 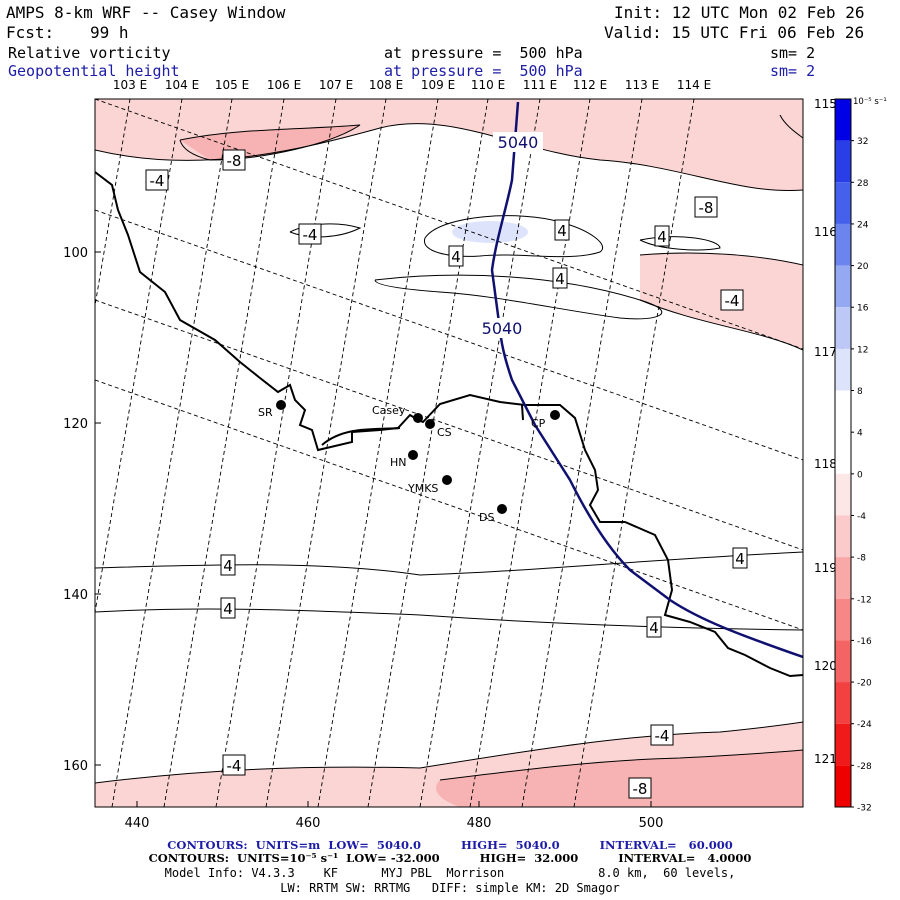 What do you see at coordinates (94, 71) in the screenshot?
I see `field2-name: Geopotential height` at bounding box center [94, 71].